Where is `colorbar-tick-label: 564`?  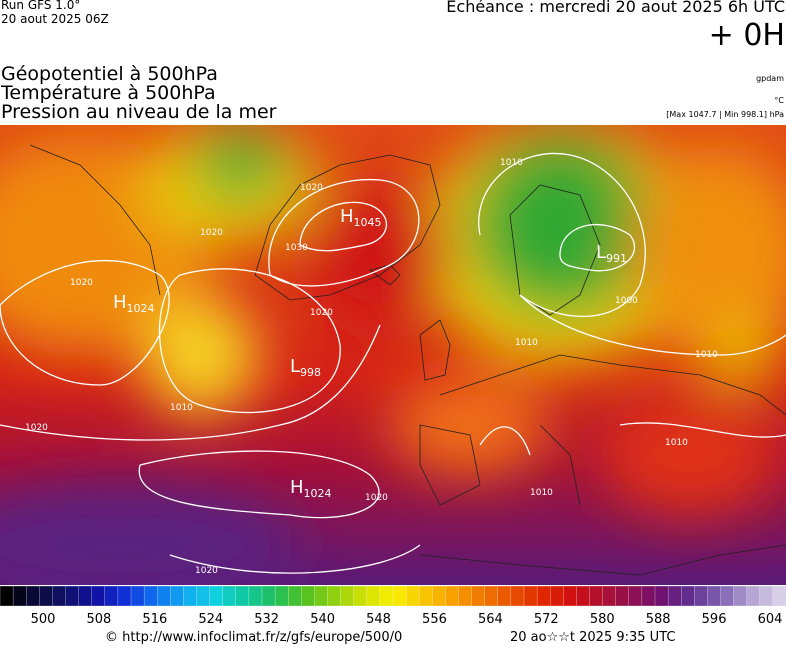 colorbar-tick-label: 564 is located at coordinates (490, 618).